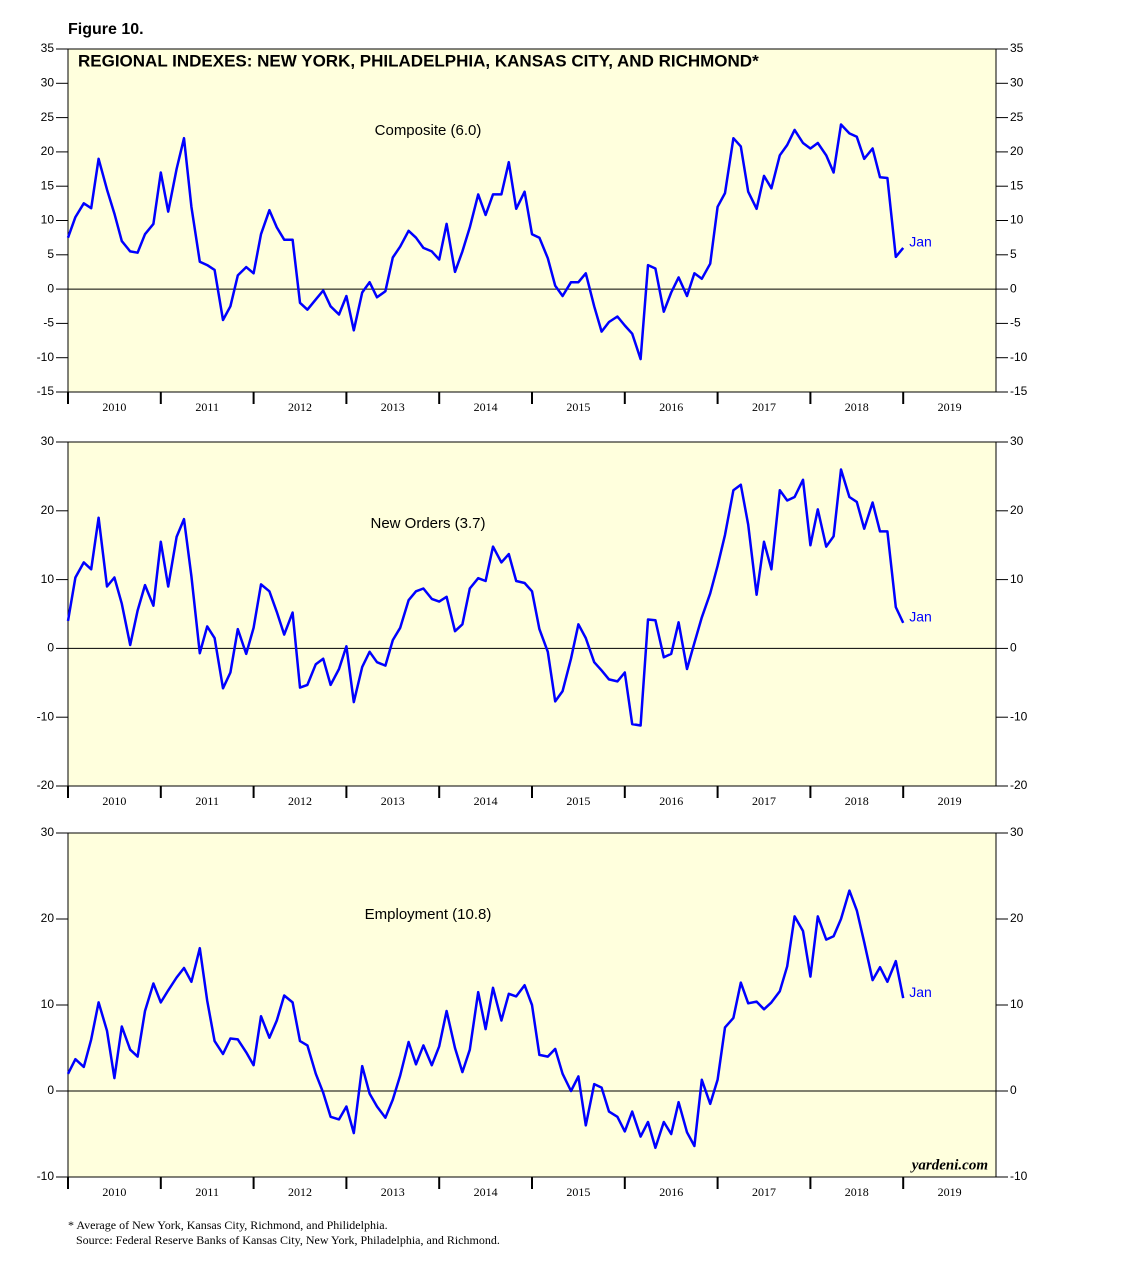  I want to click on y-tick-label: 25, so click(48, 117).